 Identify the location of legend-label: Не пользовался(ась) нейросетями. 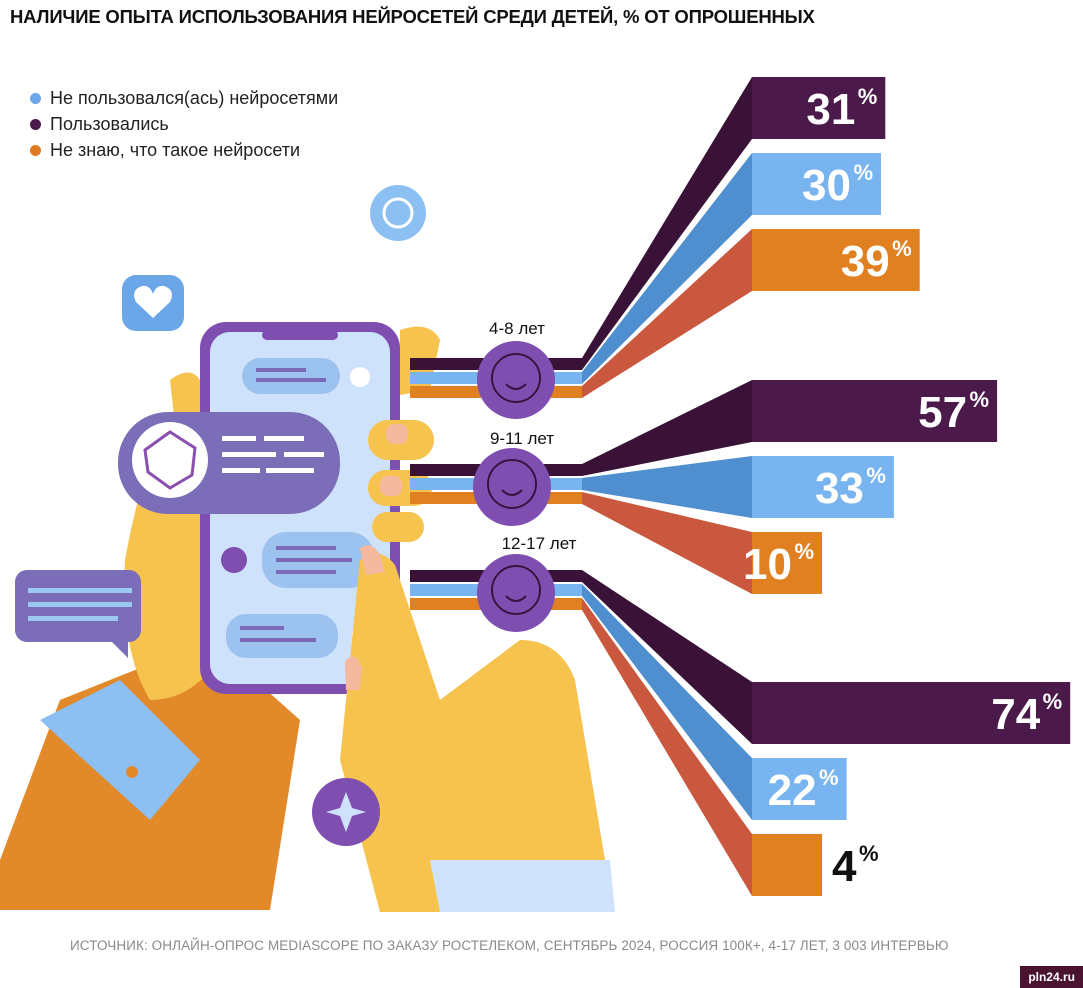
(194, 98).